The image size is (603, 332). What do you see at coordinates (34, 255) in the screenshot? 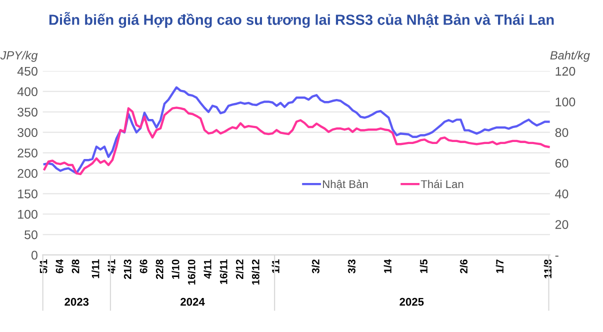
I see `y-tick-label: 0` at bounding box center [34, 255].